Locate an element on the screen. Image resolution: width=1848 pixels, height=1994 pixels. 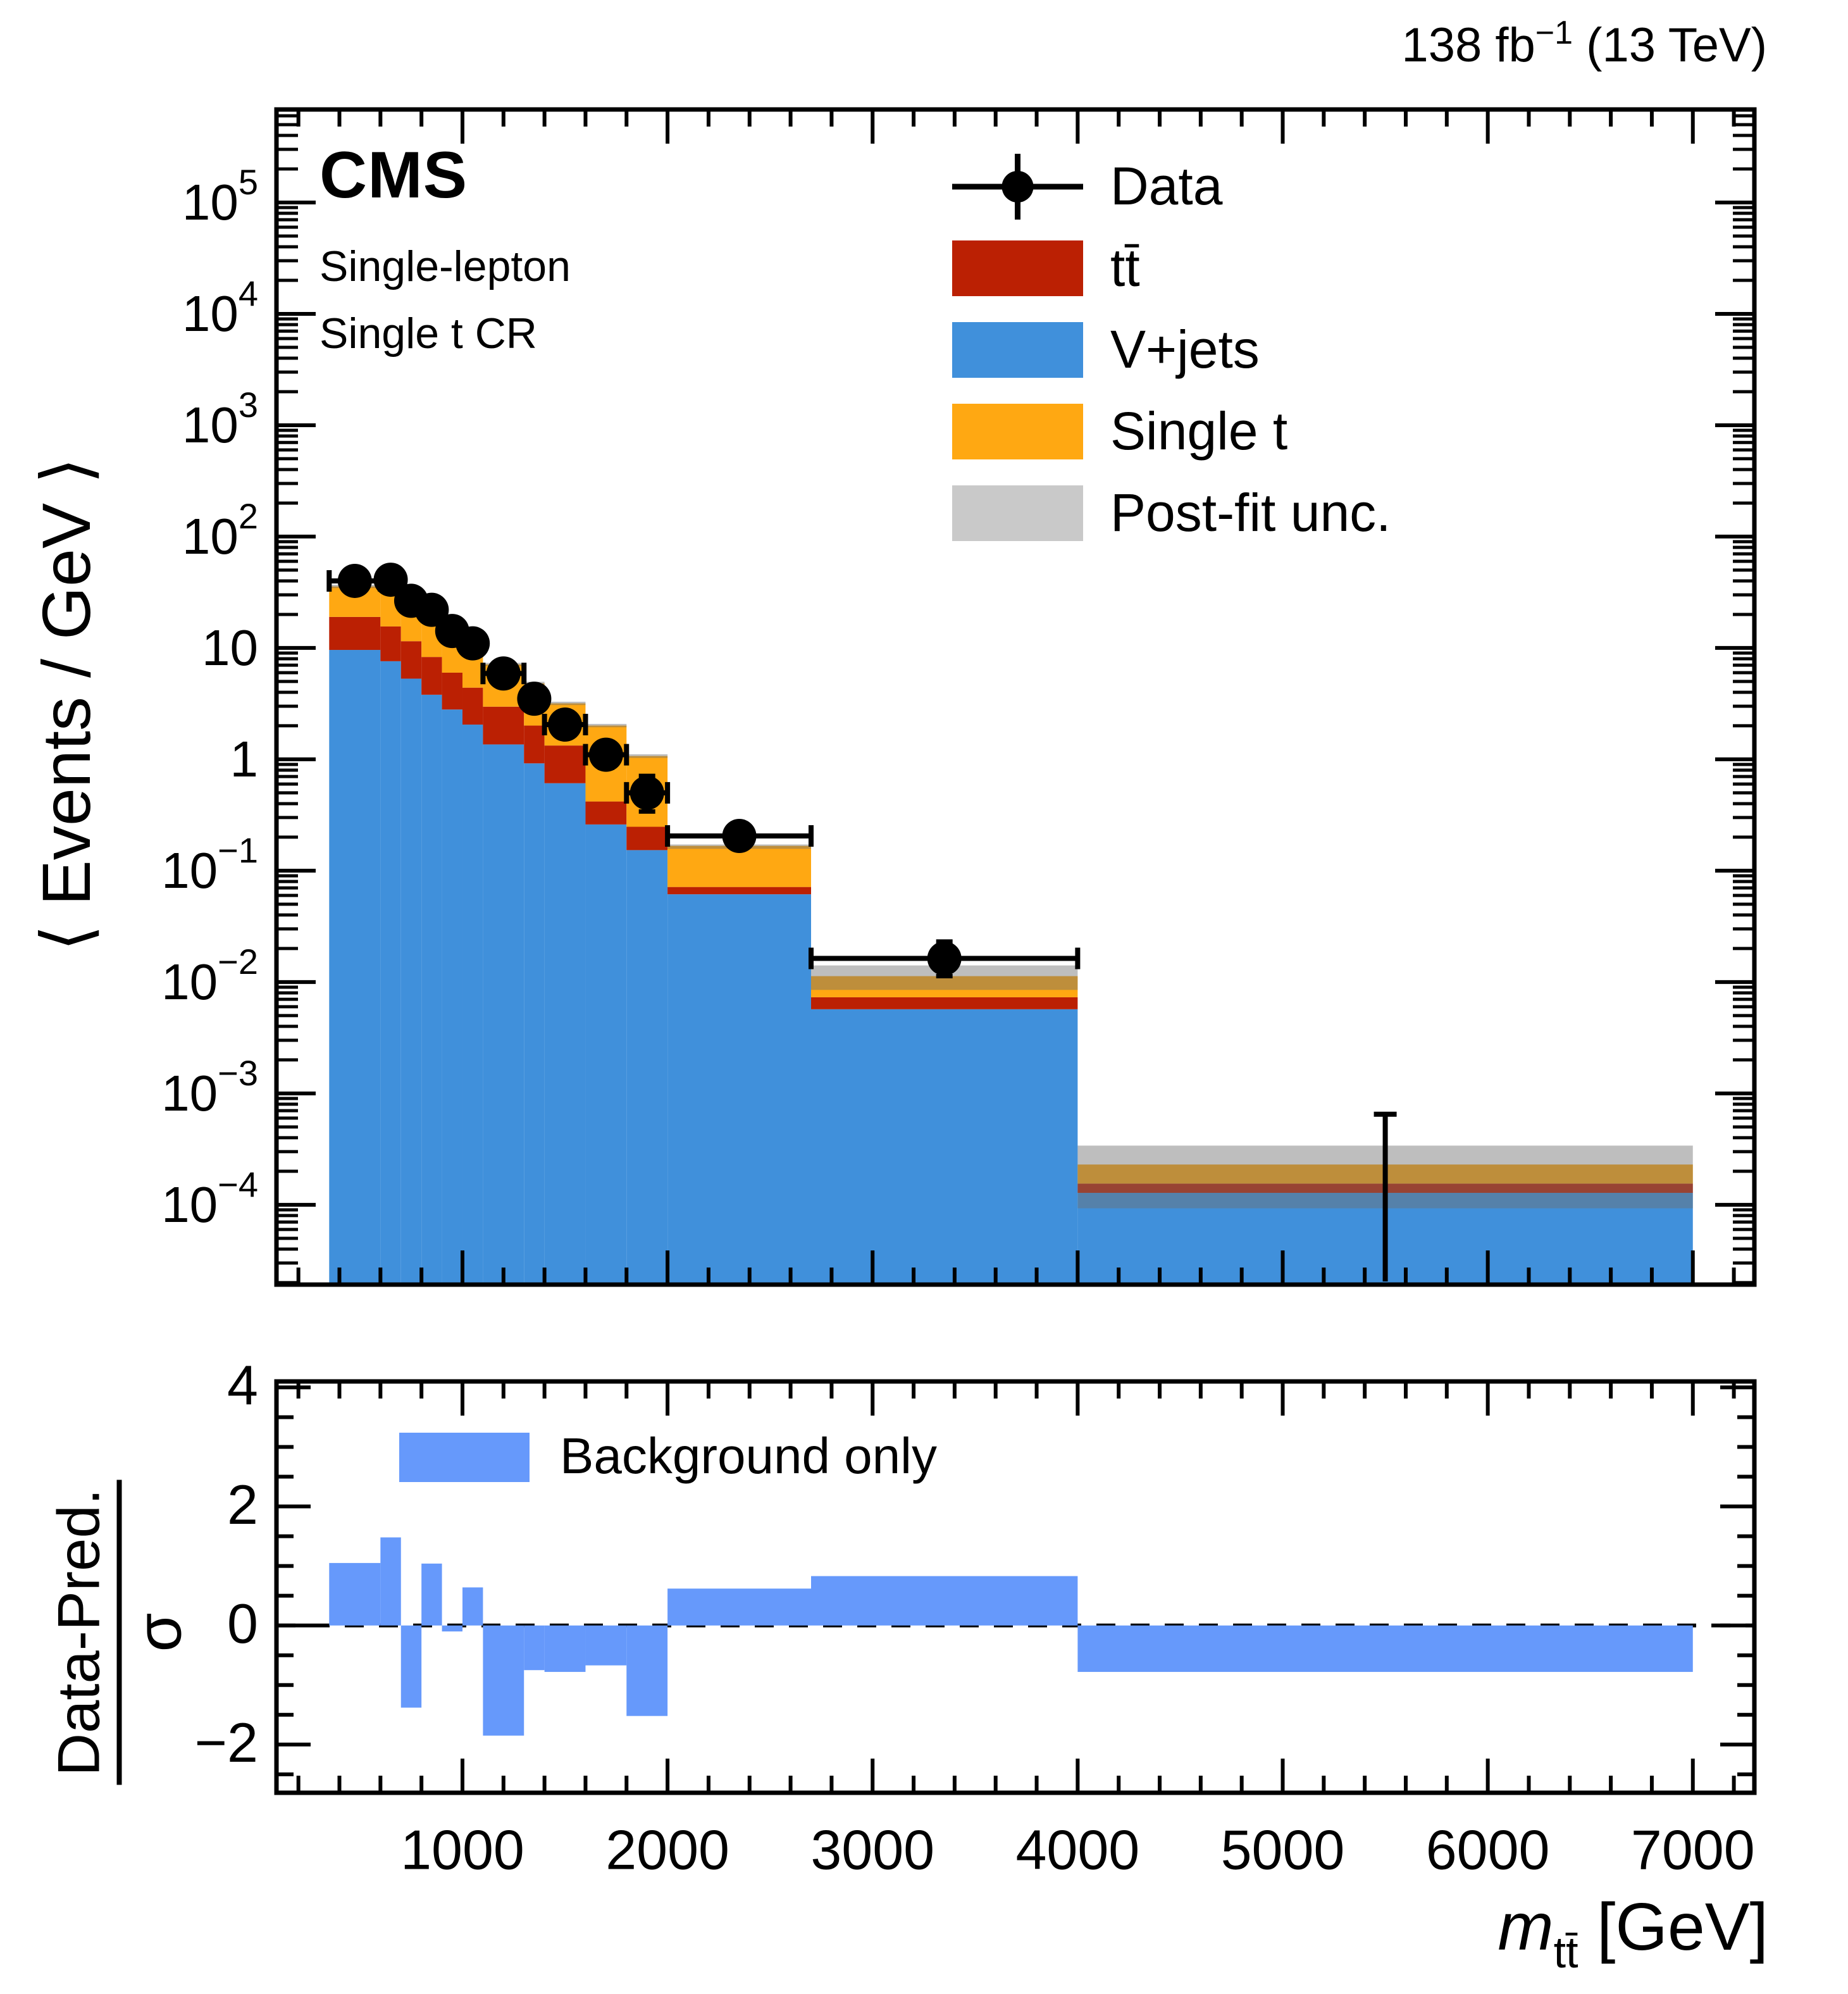
ratio-legend-swatch is located at coordinates (464, 1457).